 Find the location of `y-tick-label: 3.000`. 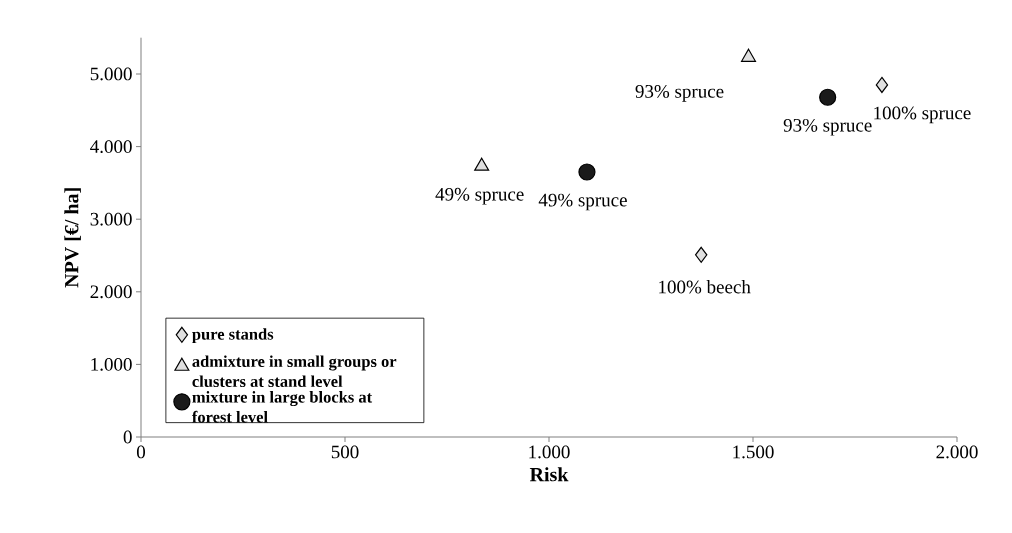

y-tick-label: 3.000 is located at coordinates (111, 219).